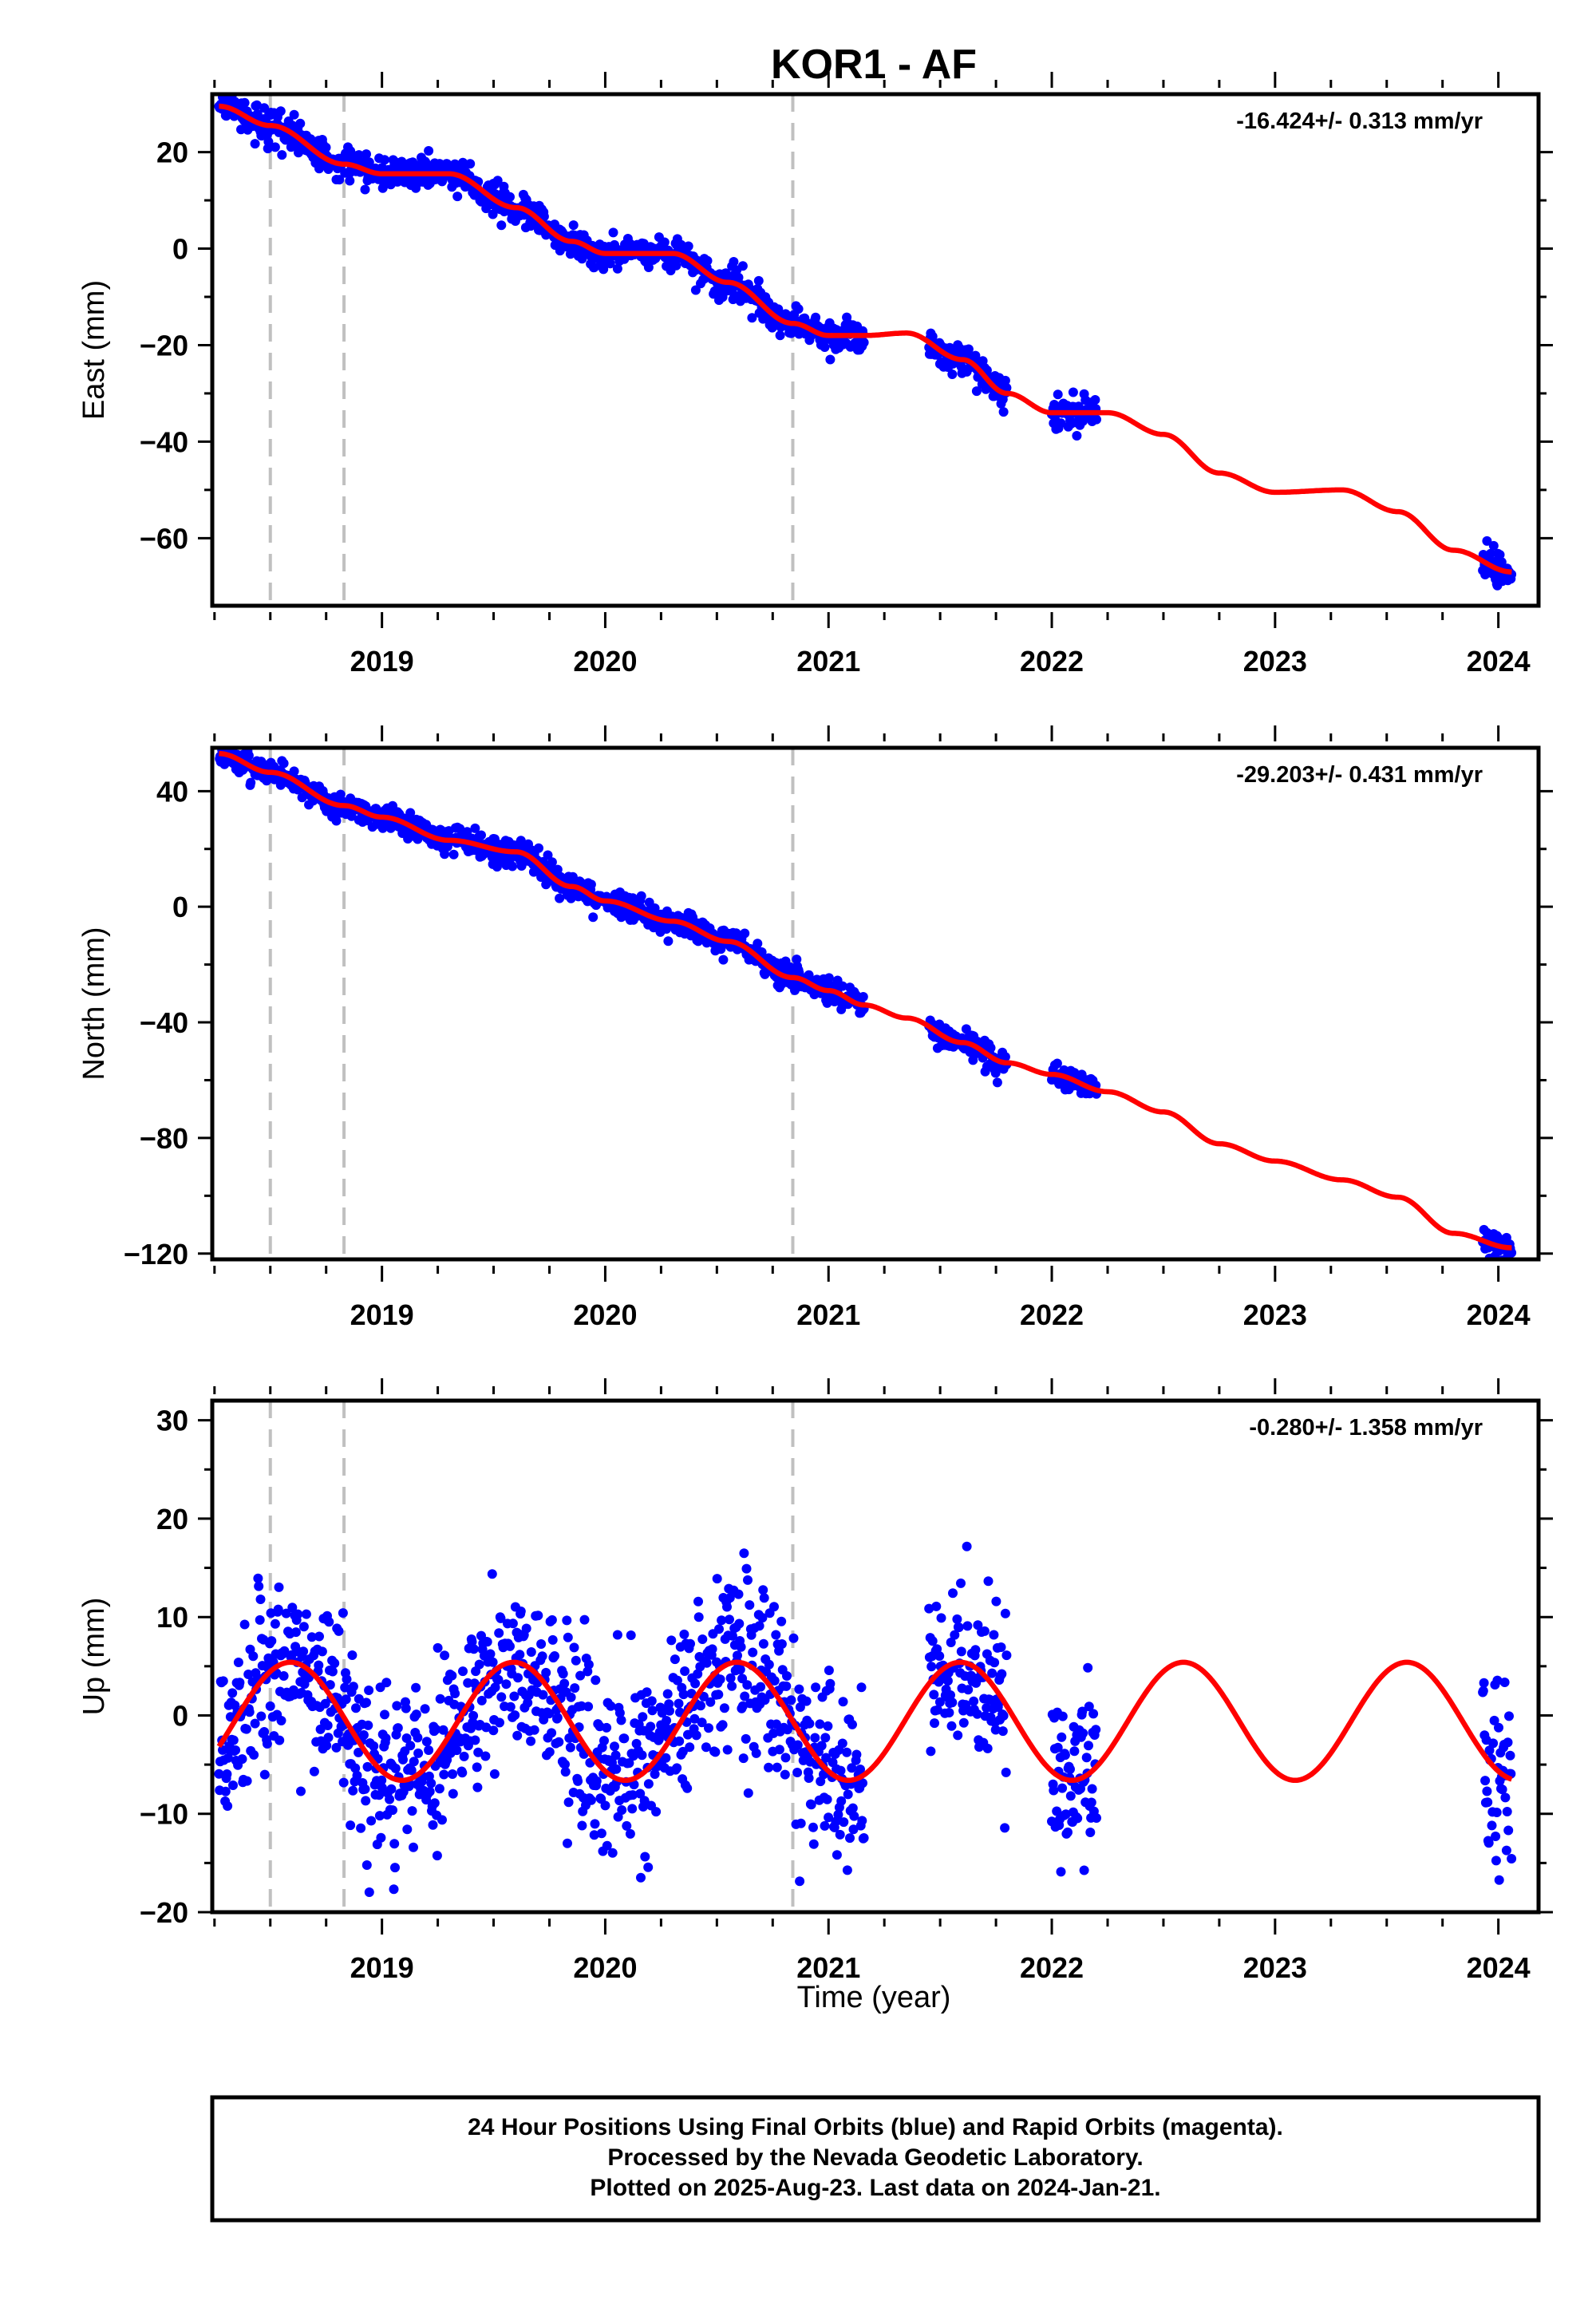  What do you see at coordinates (180, 250) in the screenshot?
I see `y-tick-label: 0` at bounding box center [180, 250].